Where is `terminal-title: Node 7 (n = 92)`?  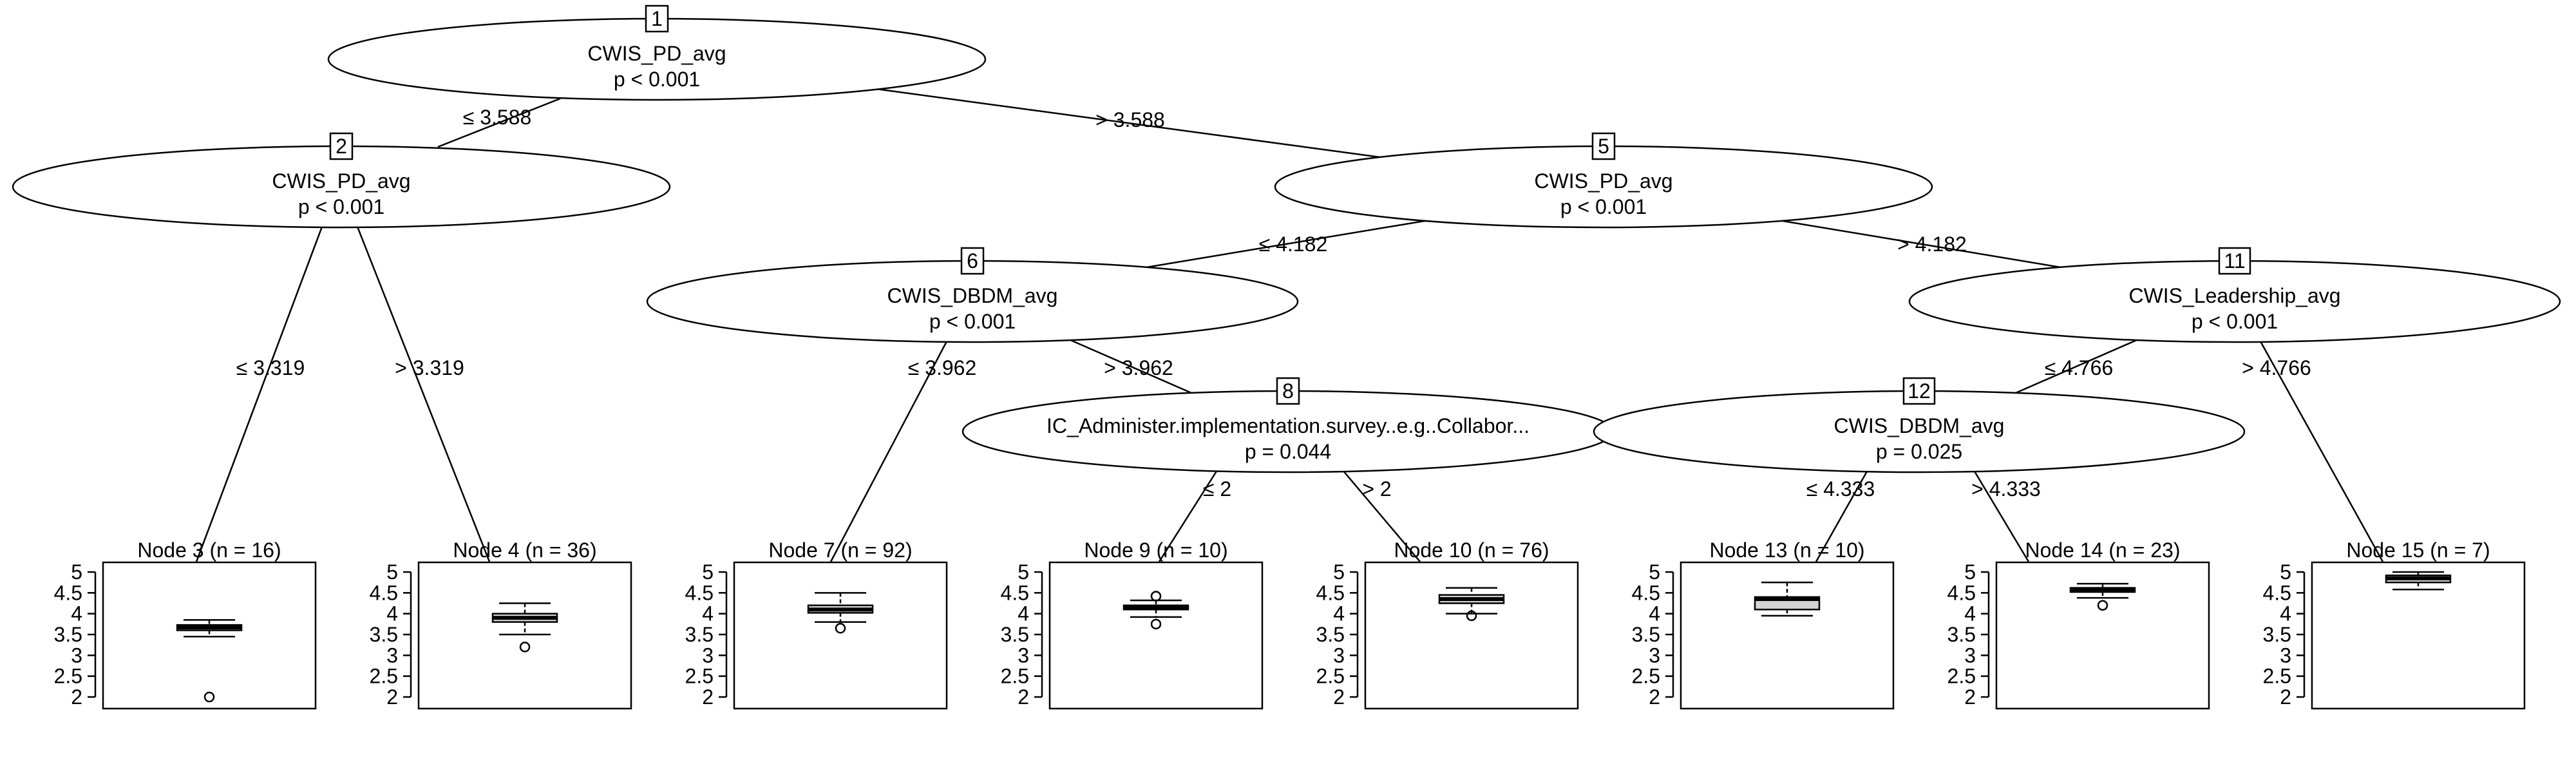 terminal-title: Node 7 (n = 92) is located at coordinates (840, 550).